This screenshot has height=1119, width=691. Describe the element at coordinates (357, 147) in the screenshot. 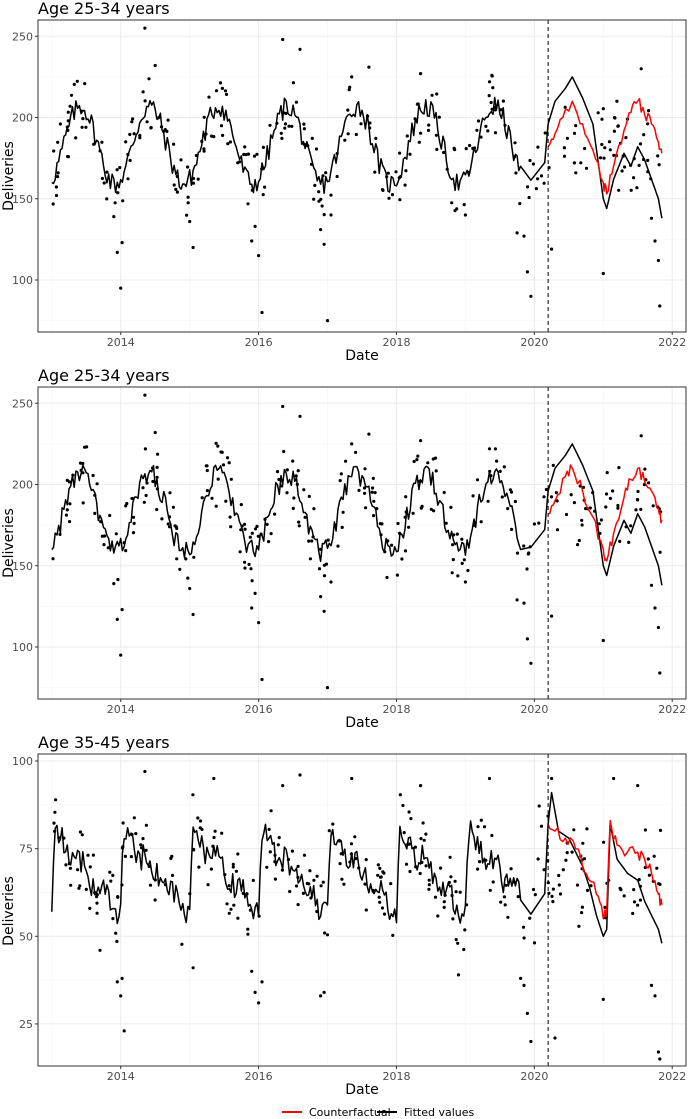

I see `fitted-values-line` at that location.